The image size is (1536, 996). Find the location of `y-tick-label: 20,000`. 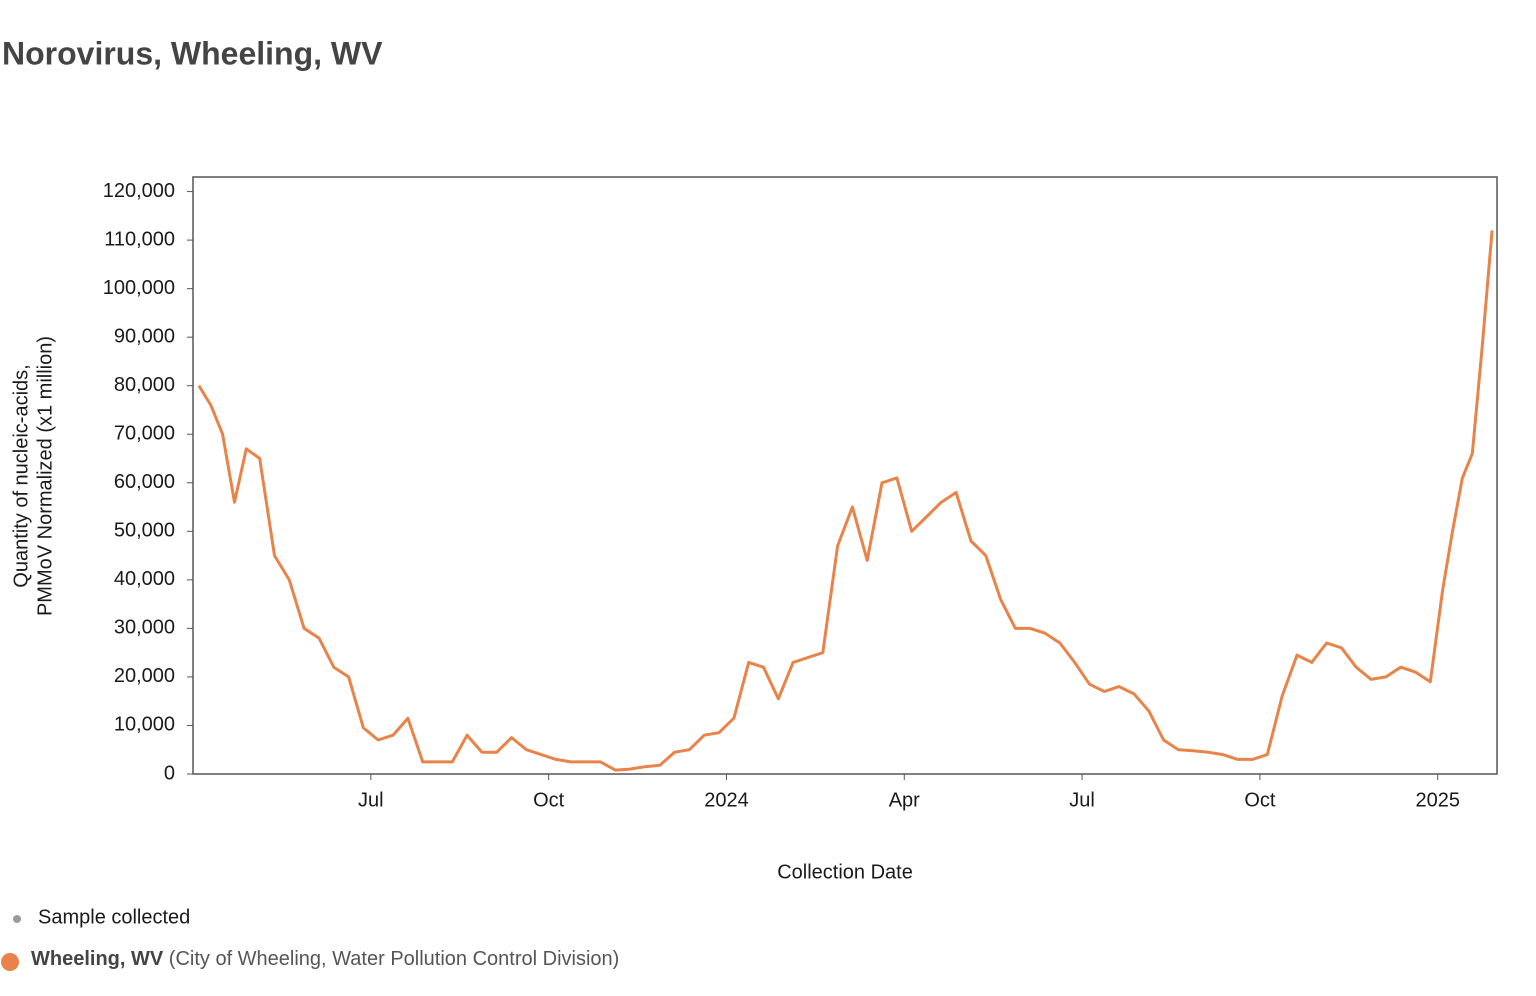

y-tick-label: 20,000 is located at coordinates (144, 676).